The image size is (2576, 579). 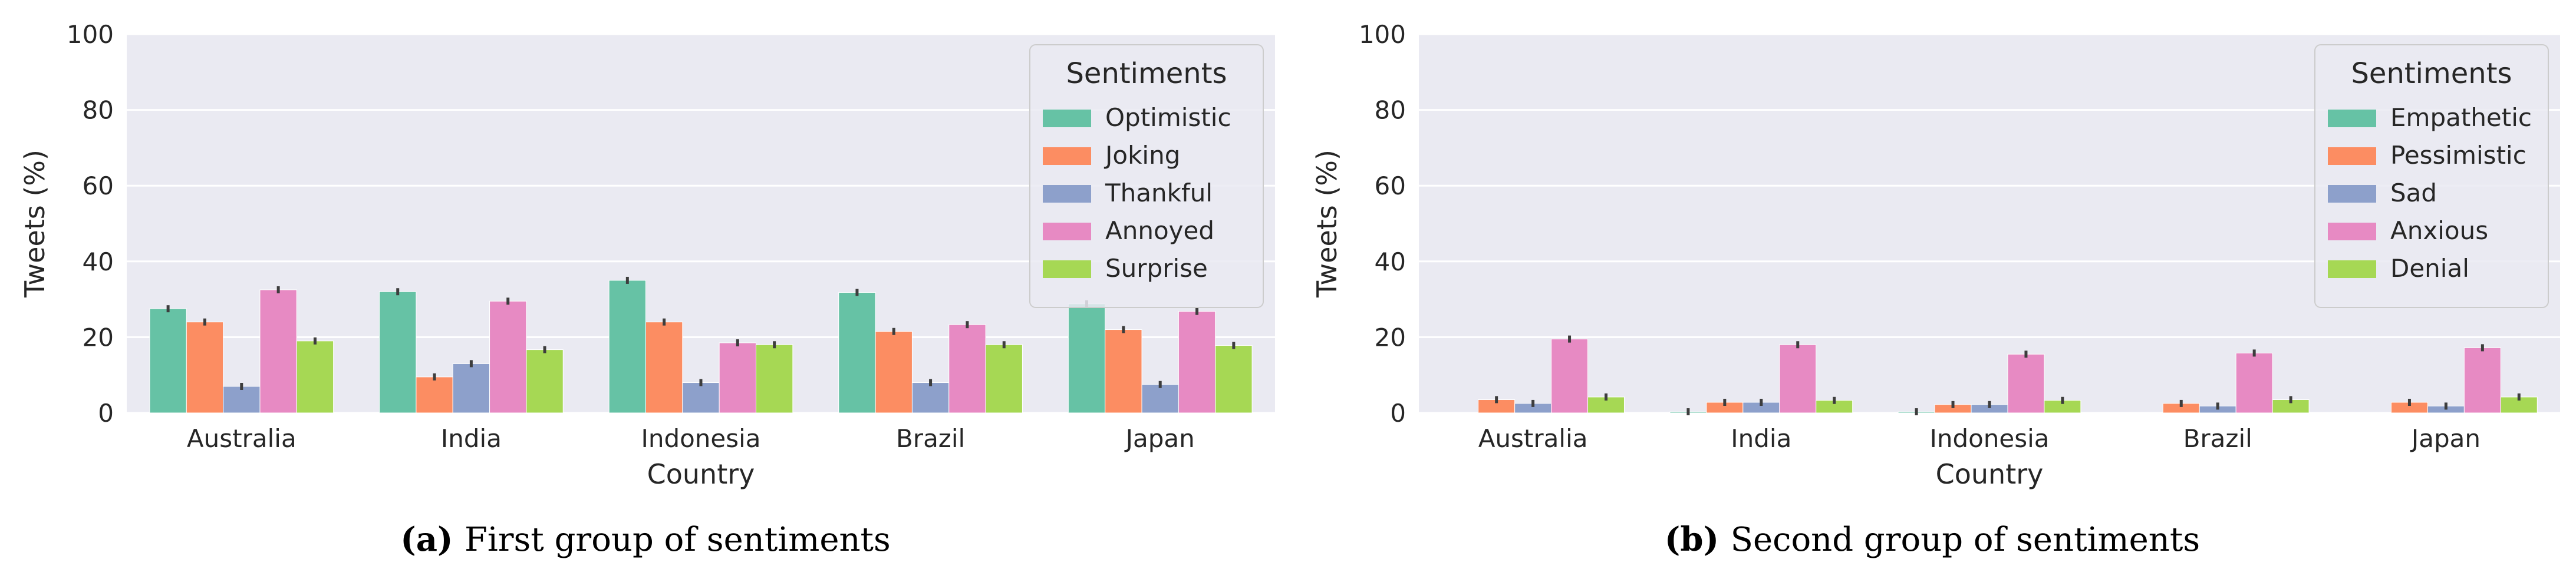 What do you see at coordinates (1159, 231) in the screenshot?
I see `legend-entry: Annoyed` at bounding box center [1159, 231].